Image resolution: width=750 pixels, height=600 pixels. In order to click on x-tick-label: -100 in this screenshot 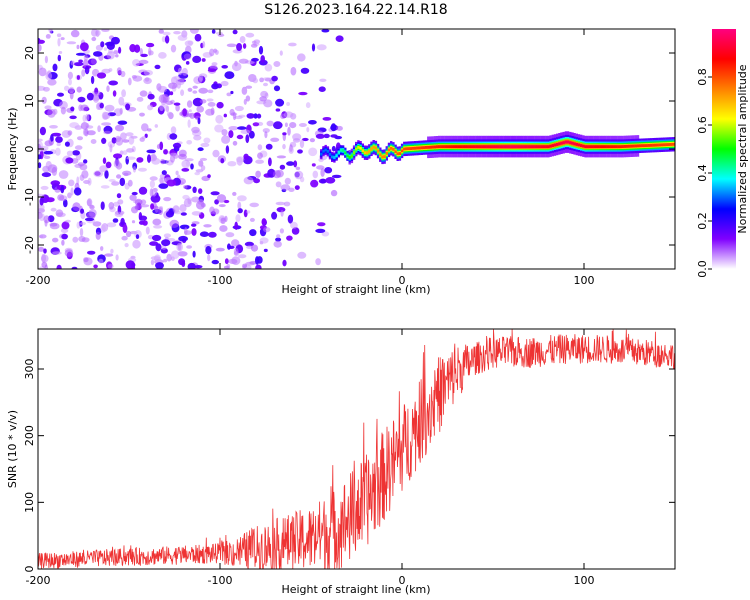, I will do `click(220, 280)`.